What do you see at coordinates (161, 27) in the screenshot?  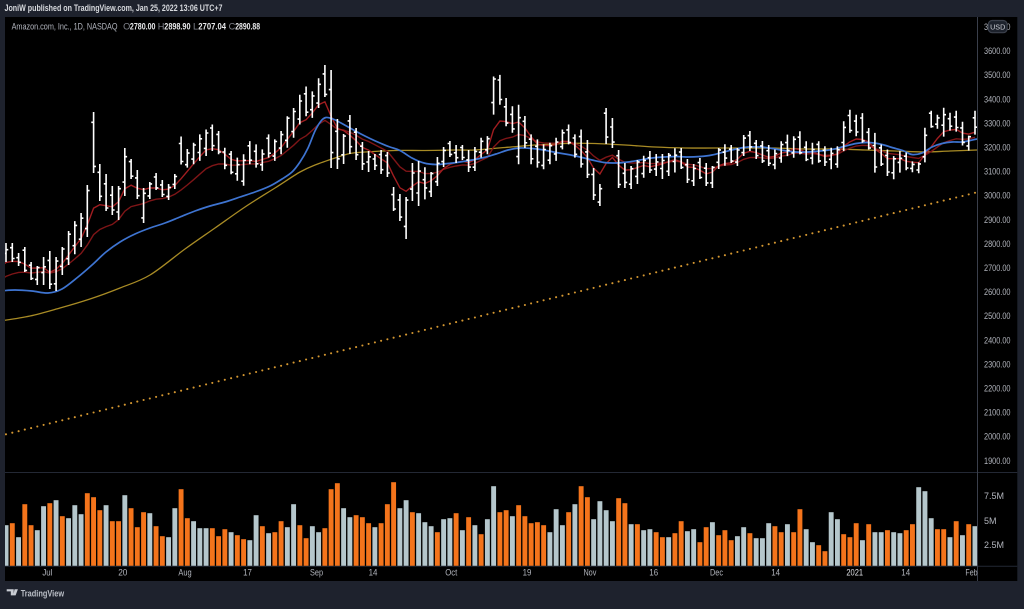 I see `svg-text: H` at bounding box center [161, 27].